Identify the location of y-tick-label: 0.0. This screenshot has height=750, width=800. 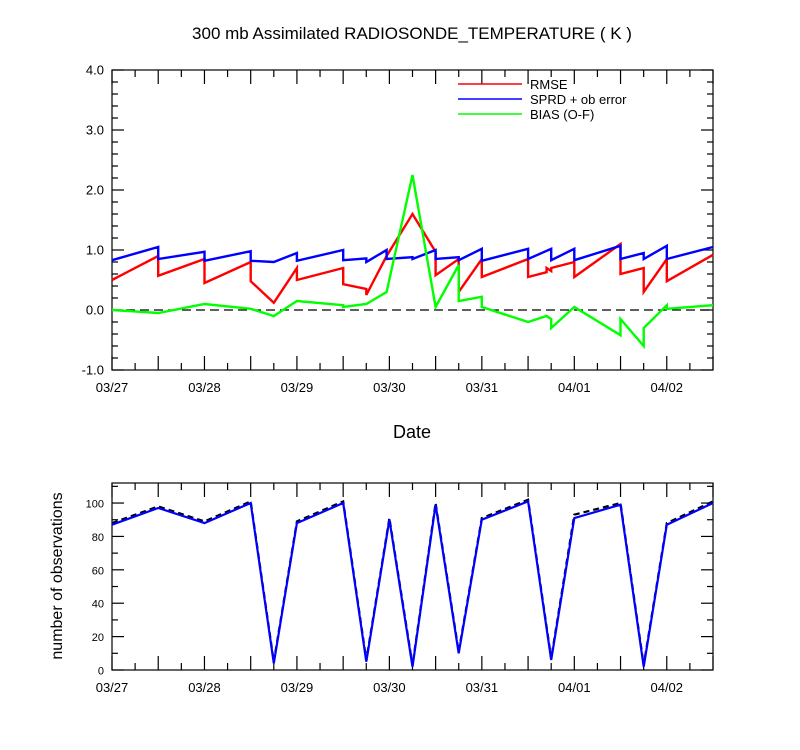
(95, 310).